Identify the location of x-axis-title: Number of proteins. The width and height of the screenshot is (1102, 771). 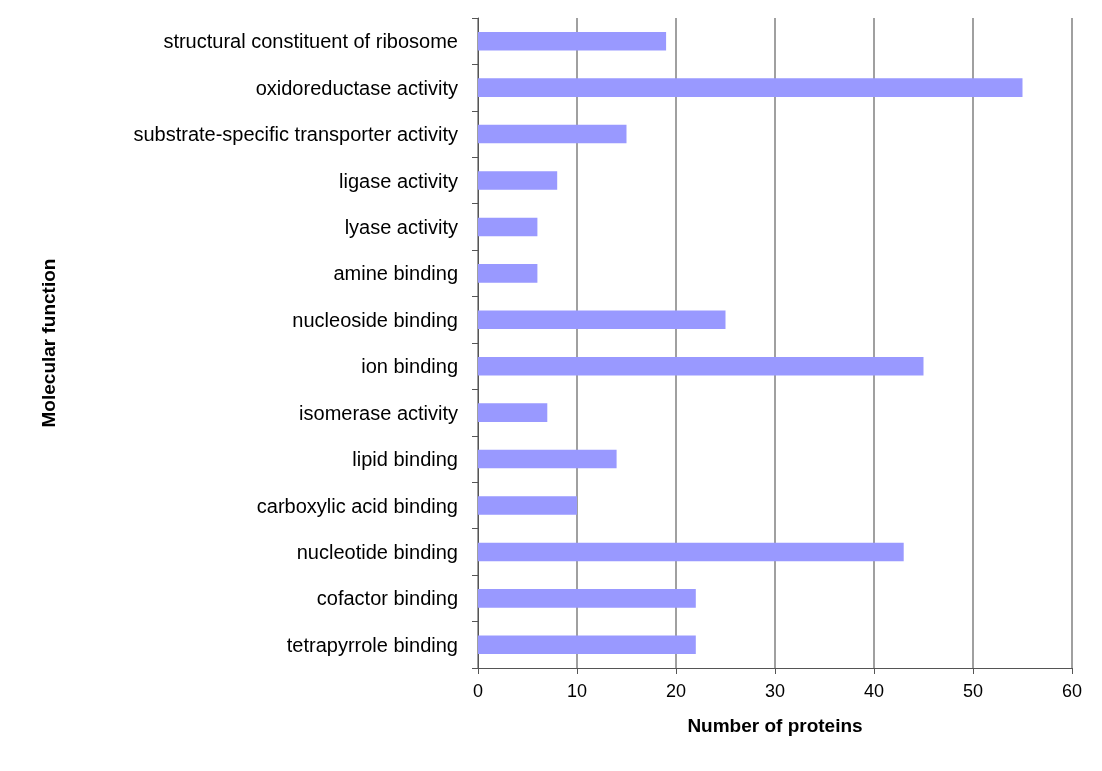
(775, 725).